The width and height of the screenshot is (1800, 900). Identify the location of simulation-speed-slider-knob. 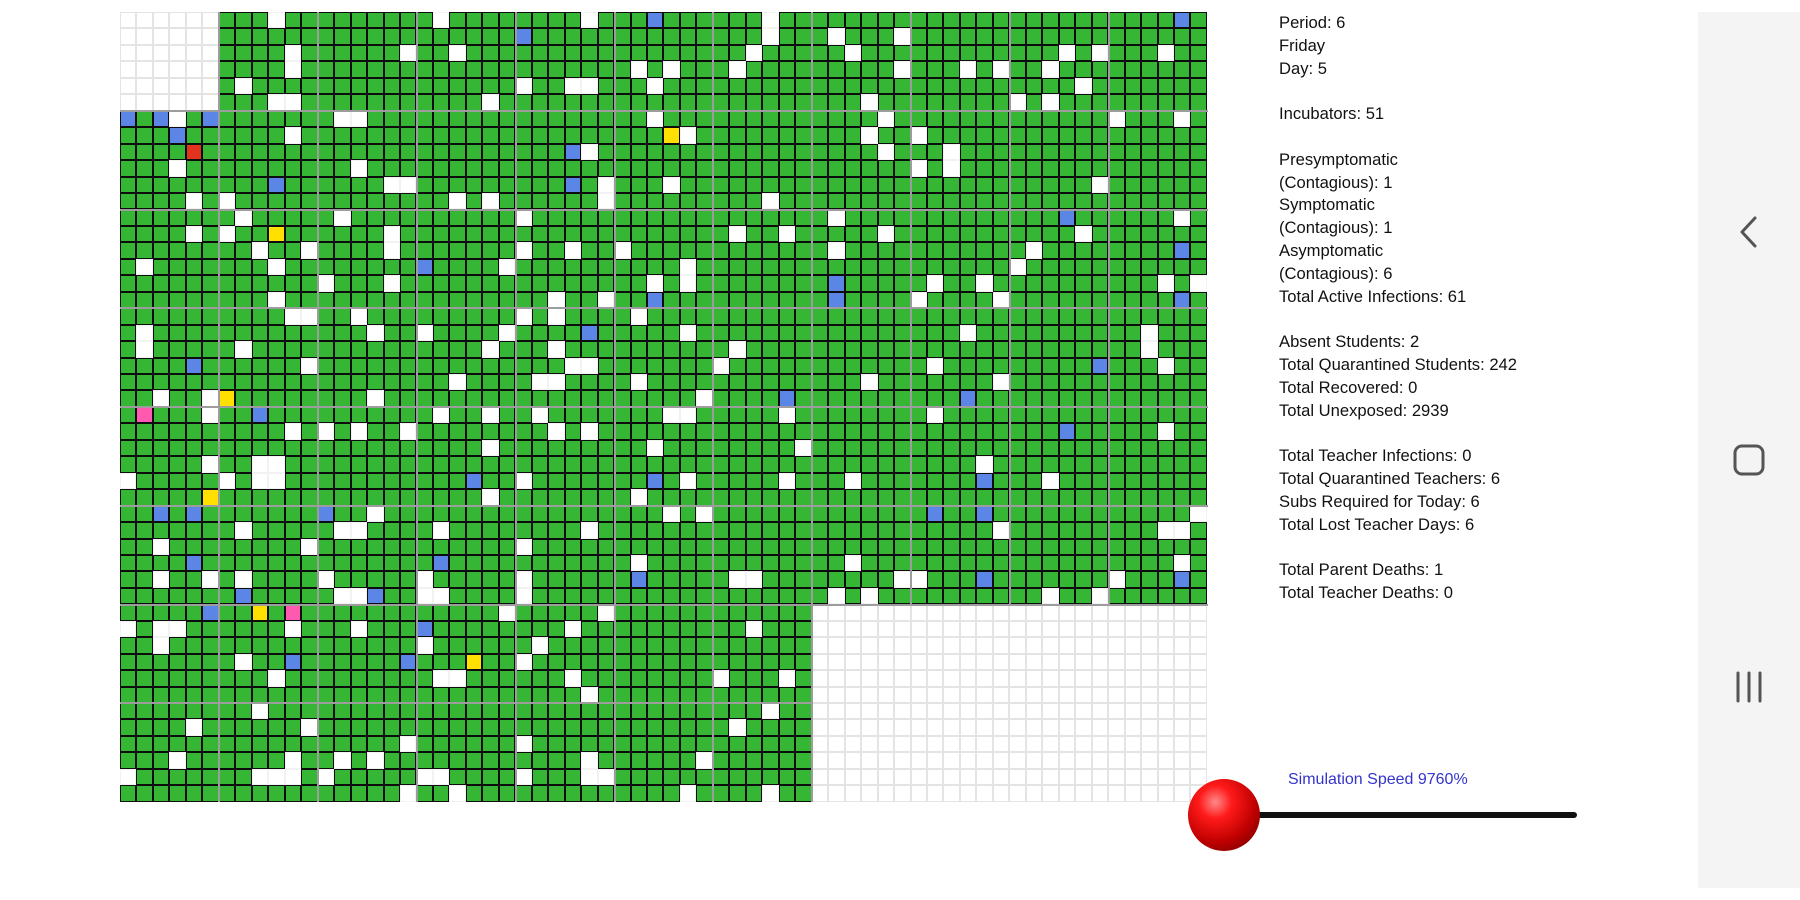
(1224, 815).